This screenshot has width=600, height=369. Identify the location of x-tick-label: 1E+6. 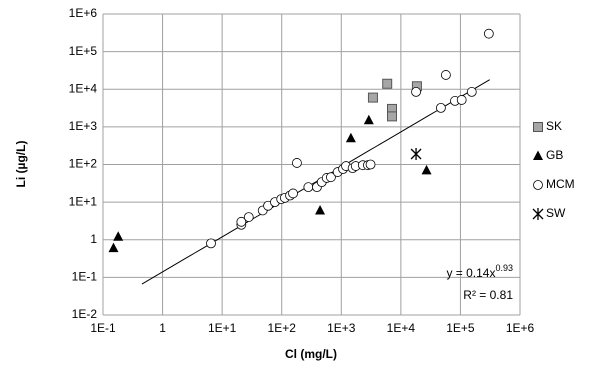
(520, 328).